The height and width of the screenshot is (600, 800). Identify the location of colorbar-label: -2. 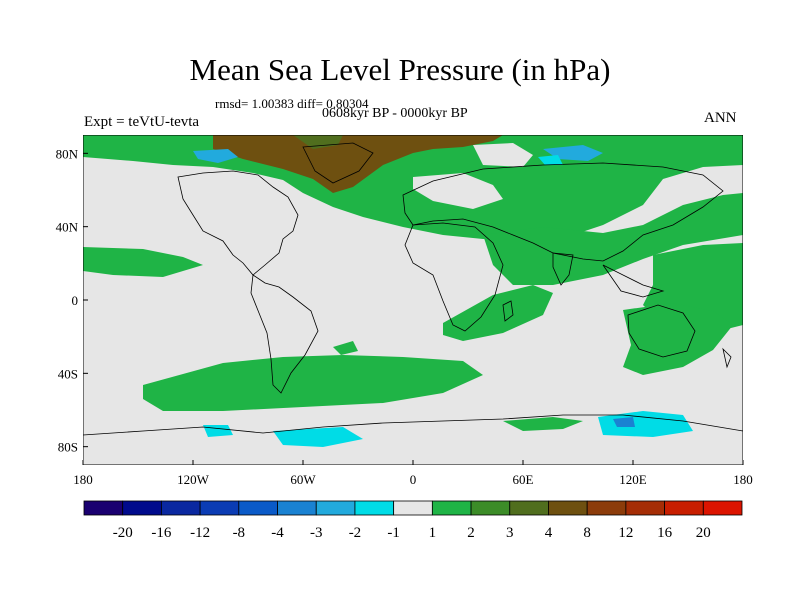
(355, 533).